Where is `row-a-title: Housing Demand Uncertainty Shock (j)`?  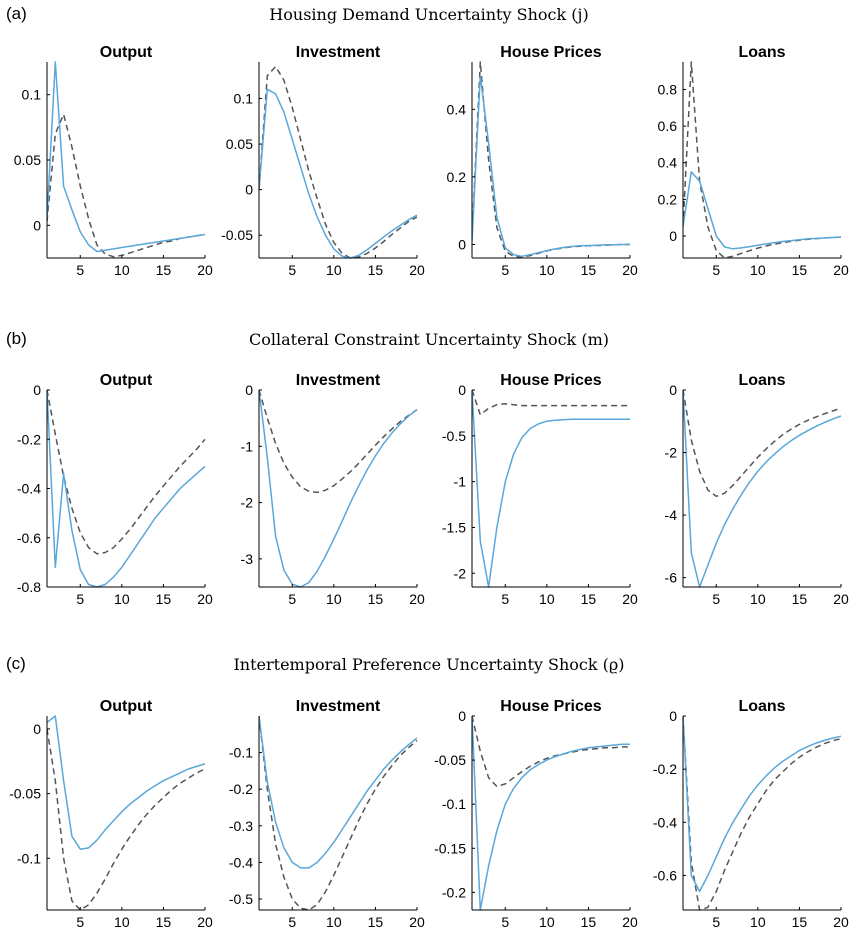
row-a-title: Housing Demand Uncertainty Shock (j) is located at coordinates (428, 14).